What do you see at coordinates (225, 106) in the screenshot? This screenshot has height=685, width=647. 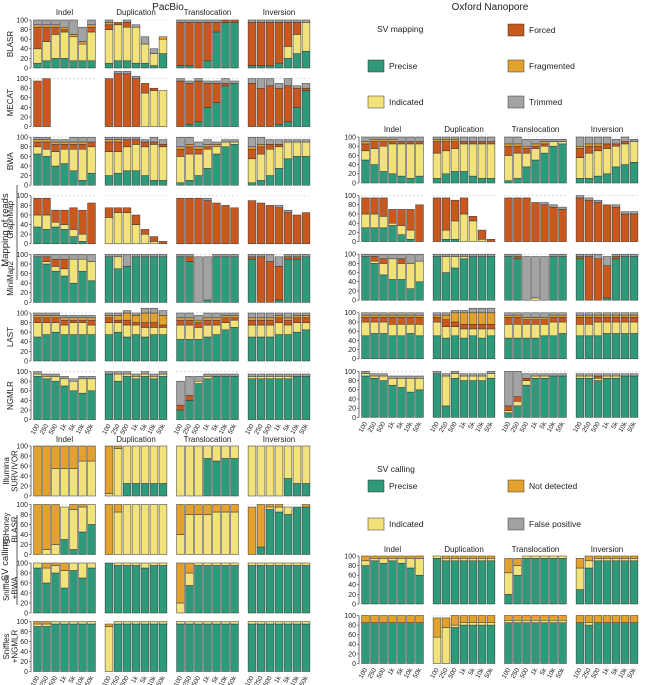 I see `pacbio-mapping-block-1-2-bar-5-precise` at bounding box center [225, 106].